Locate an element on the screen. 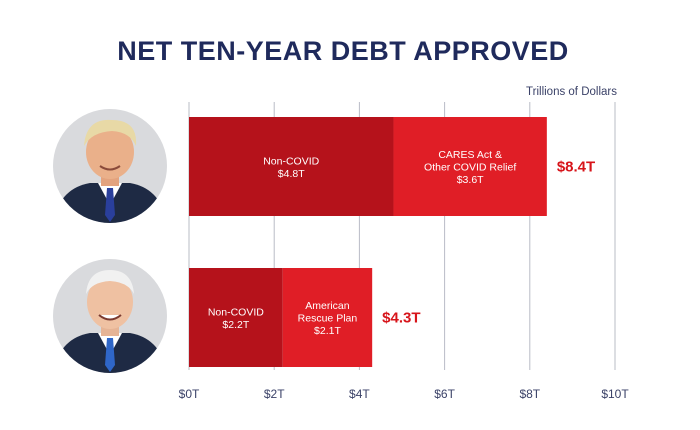  segment-label-line: Rescue Plan is located at coordinates (328, 319).